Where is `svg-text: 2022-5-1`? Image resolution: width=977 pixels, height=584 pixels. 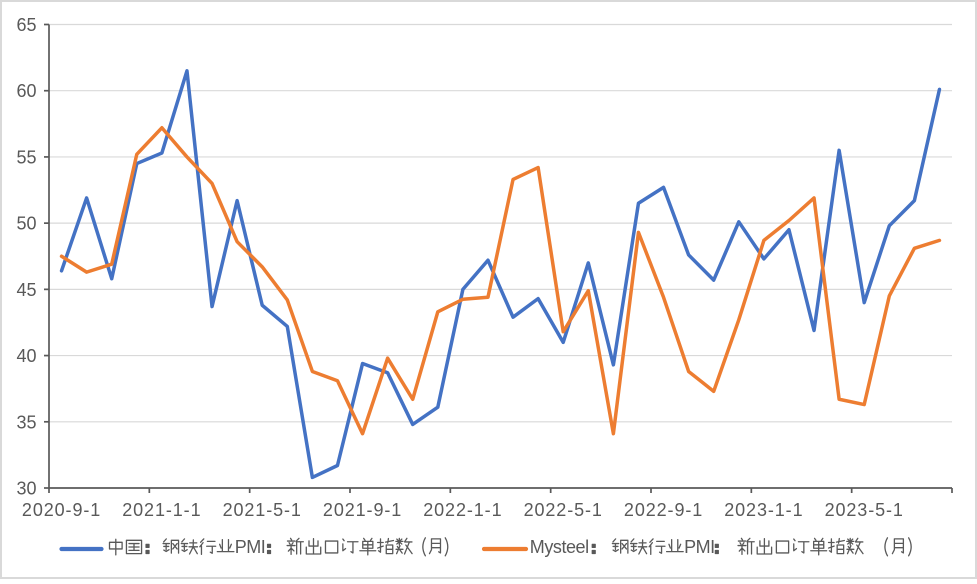
svg-text: 2022-5-1 is located at coordinates (563, 510).